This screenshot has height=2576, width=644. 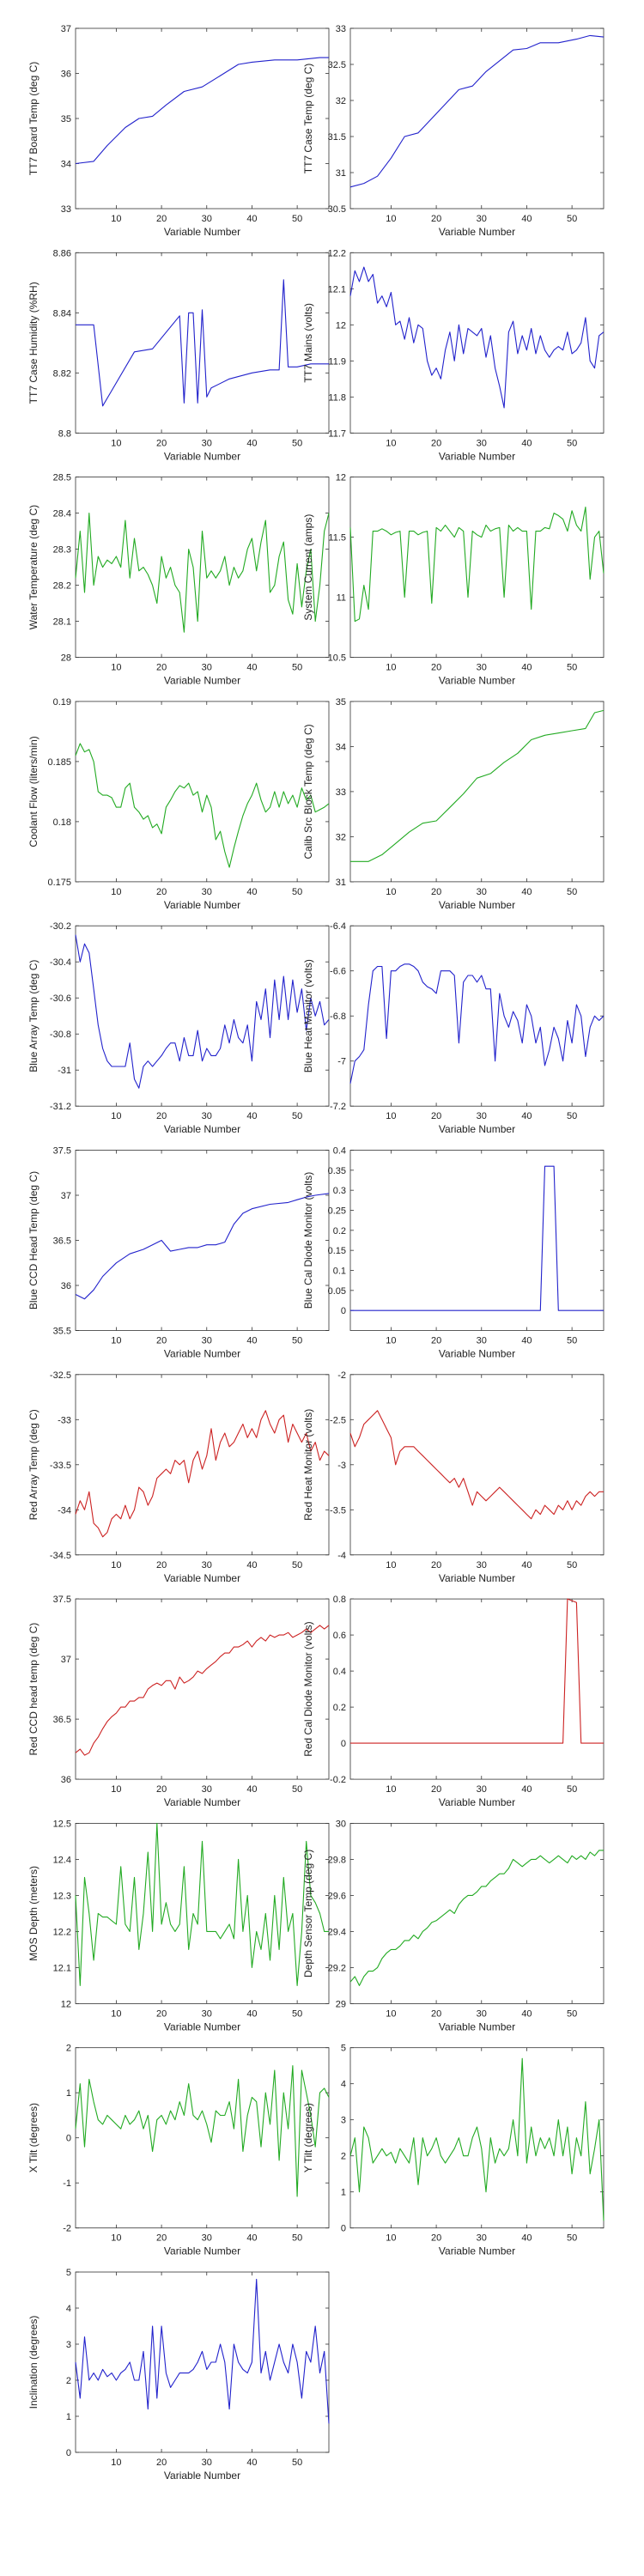 I want to click on y-tick-label: -31, so click(x=64, y=1071).